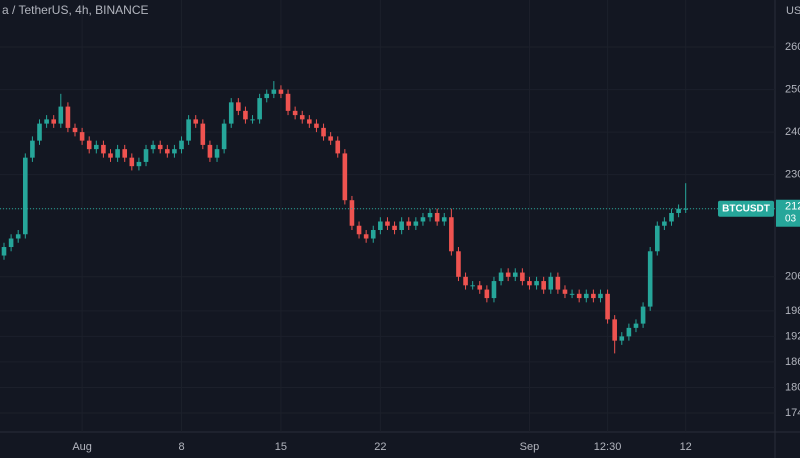  I want to click on y-tick-label: 186, so click(792, 362).